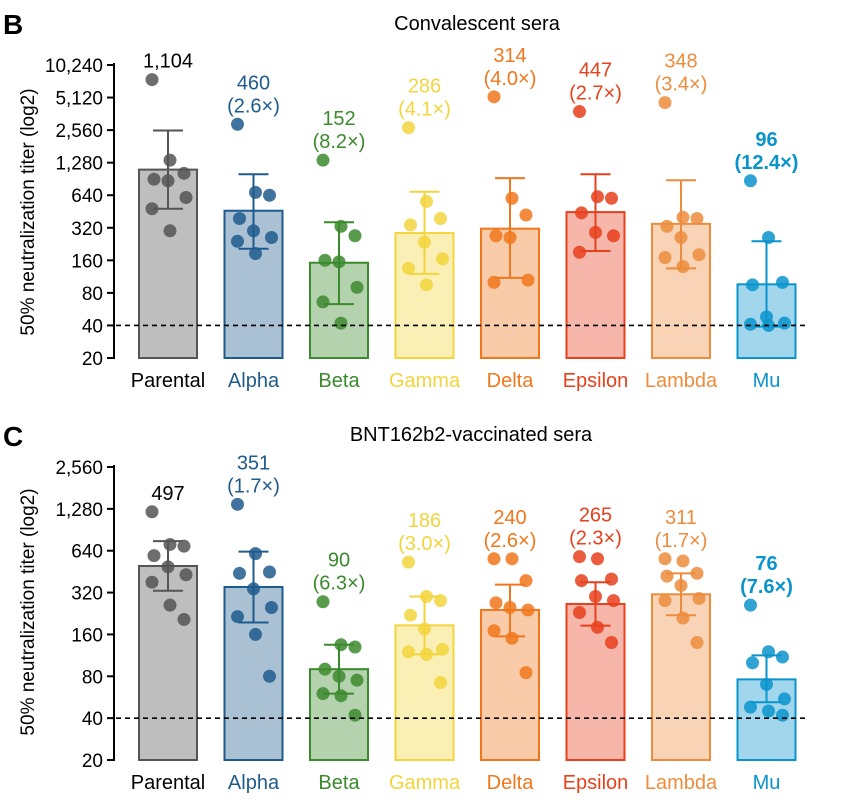 The height and width of the screenshot is (802, 852). What do you see at coordinates (168, 662) in the screenshot?
I see `bar` at bounding box center [168, 662].